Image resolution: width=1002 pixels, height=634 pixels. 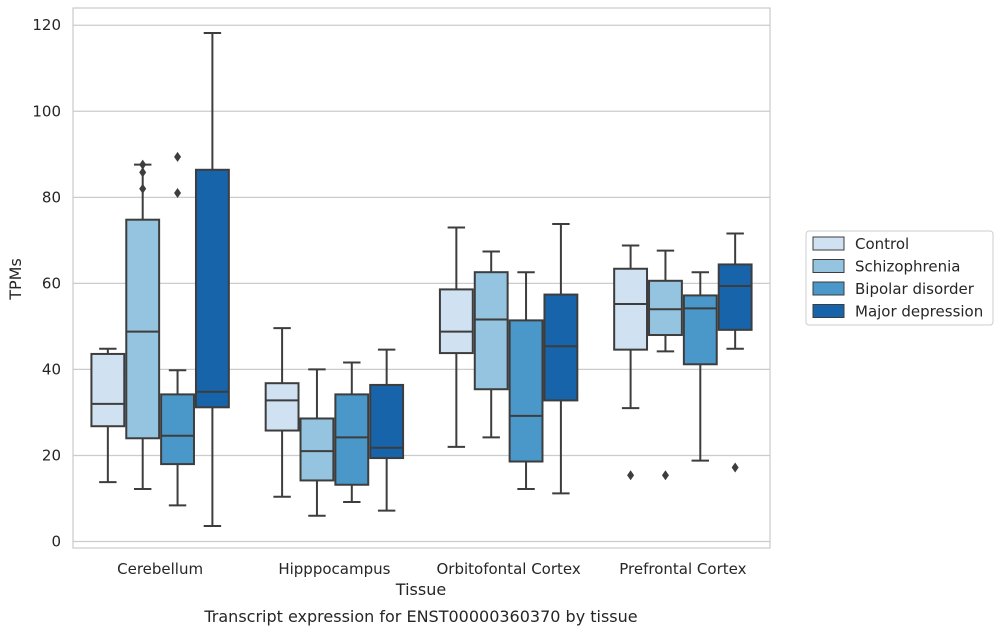 What do you see at coordinates (915, 289) in the screenshot?
I see `legend-label: Bipolar disorder` at bounding box center [915, 289].